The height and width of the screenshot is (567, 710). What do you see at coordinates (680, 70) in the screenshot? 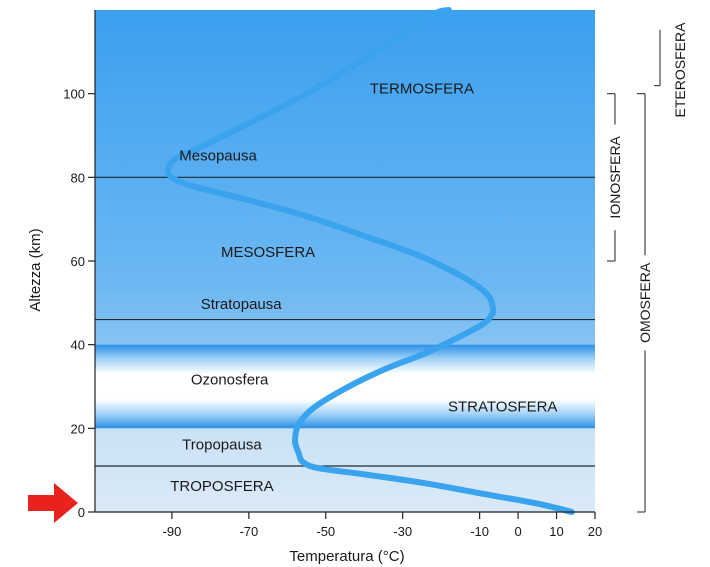
I see `side-scale-label: ETEROSFERA` at bounding box center [680, 70].